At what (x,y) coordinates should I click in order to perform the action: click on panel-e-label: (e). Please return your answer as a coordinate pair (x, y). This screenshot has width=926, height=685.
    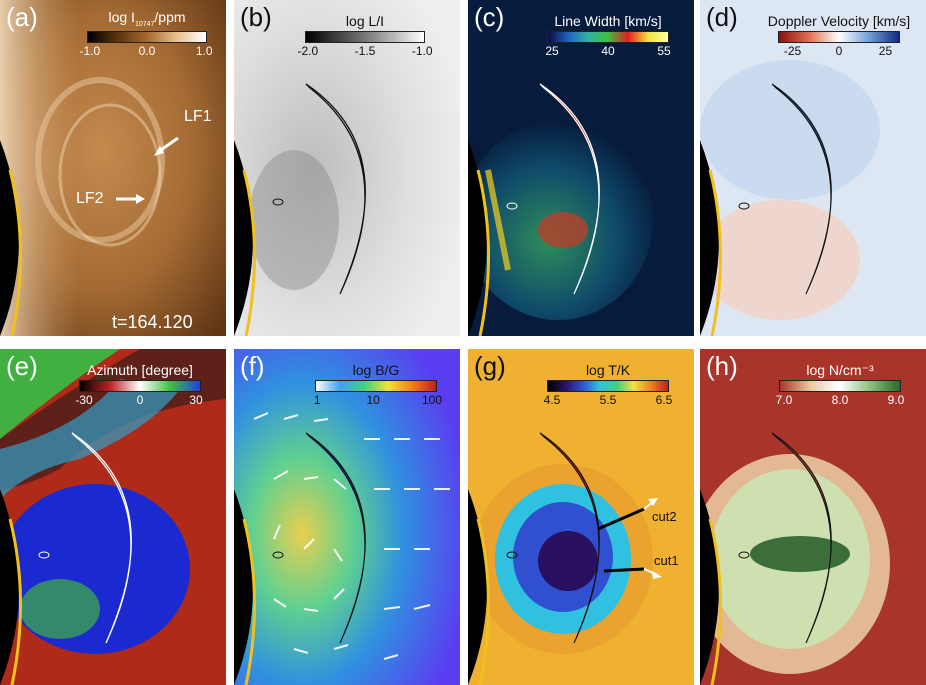
    Looking at the image, I should click on (22, 366).